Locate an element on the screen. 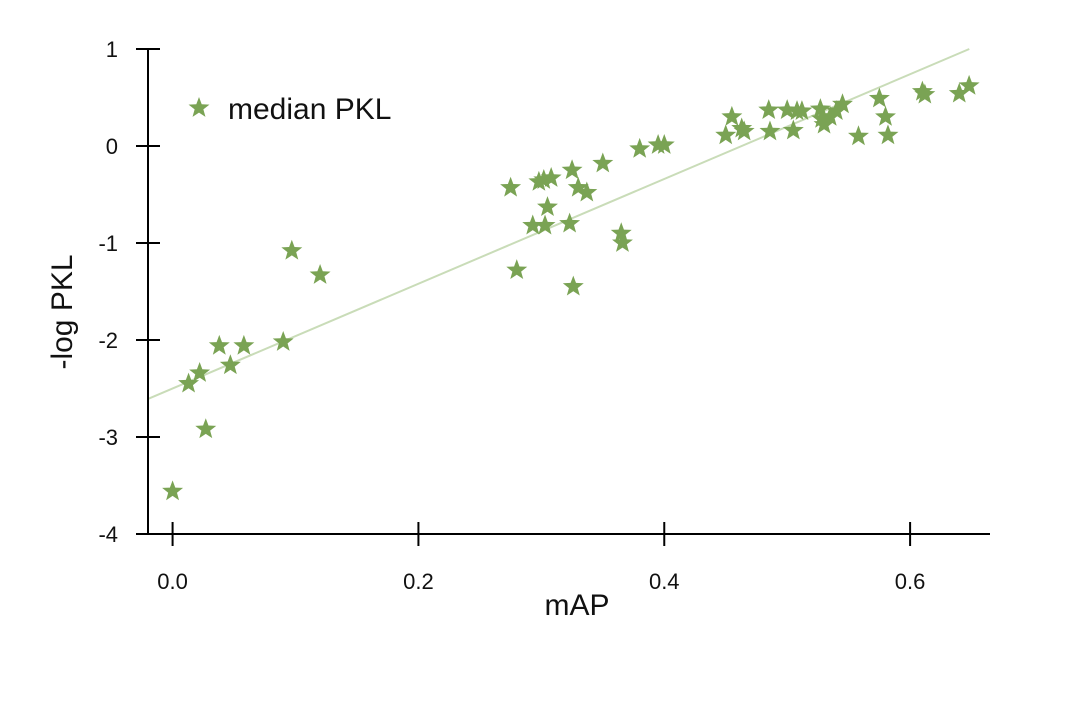 This screenshot has height=710, width=1080. y-tick-label: -1 is located at coordinates (108, 243).